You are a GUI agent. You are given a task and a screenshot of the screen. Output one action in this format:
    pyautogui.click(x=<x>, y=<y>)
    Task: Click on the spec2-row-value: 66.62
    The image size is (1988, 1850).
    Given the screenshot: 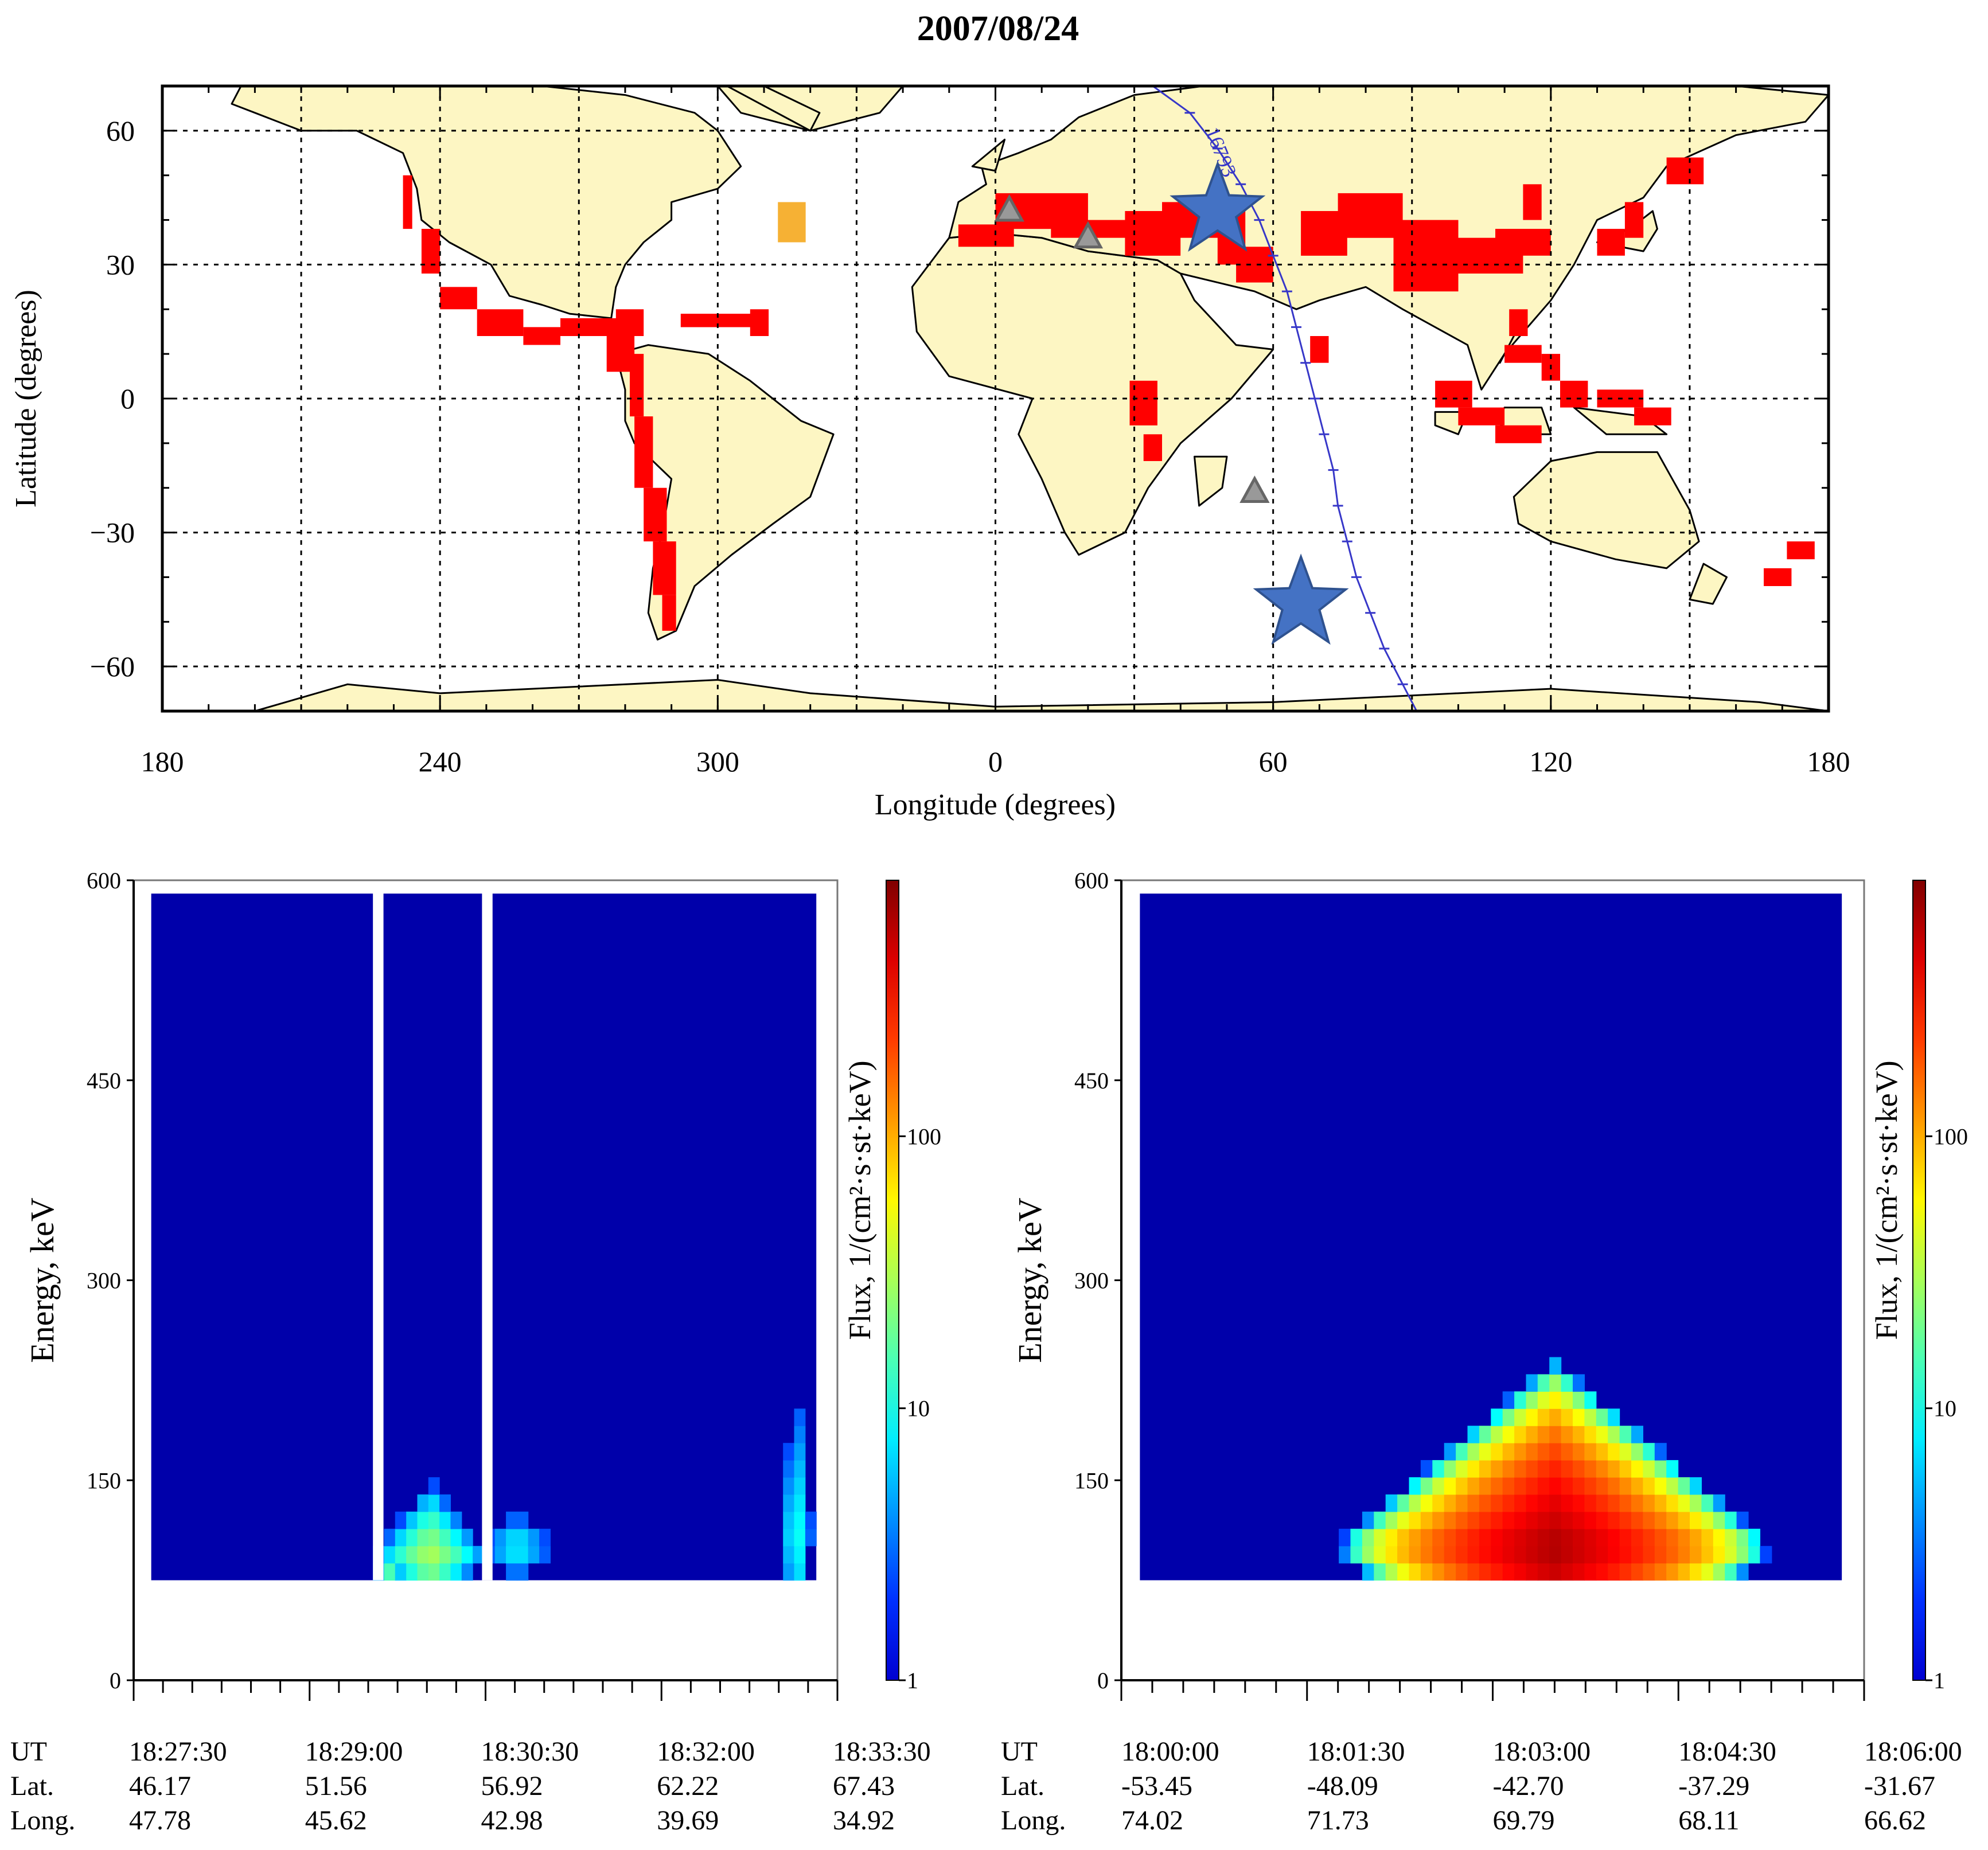 What is the action you would take?
    pyautogui.click(x=1895, y=1820)
    